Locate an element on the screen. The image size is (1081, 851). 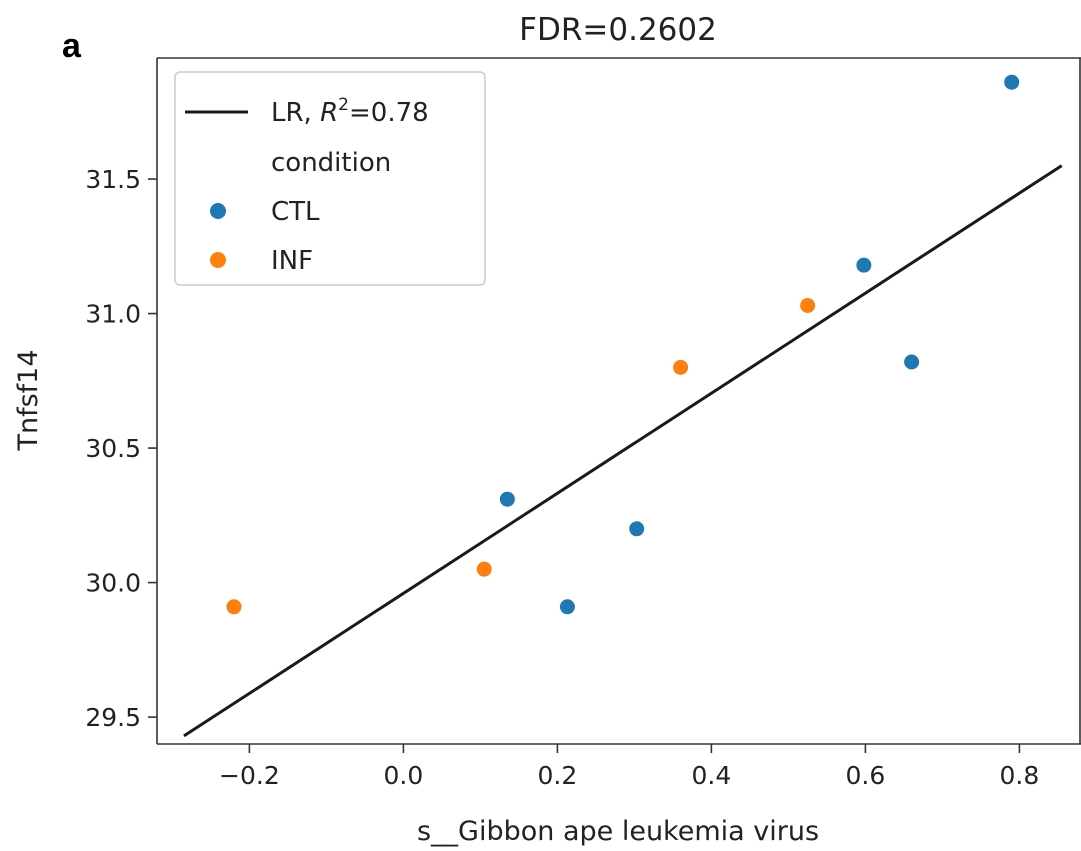
y-axis-label: Tnfsf14 is located at coordinates (28, 400).